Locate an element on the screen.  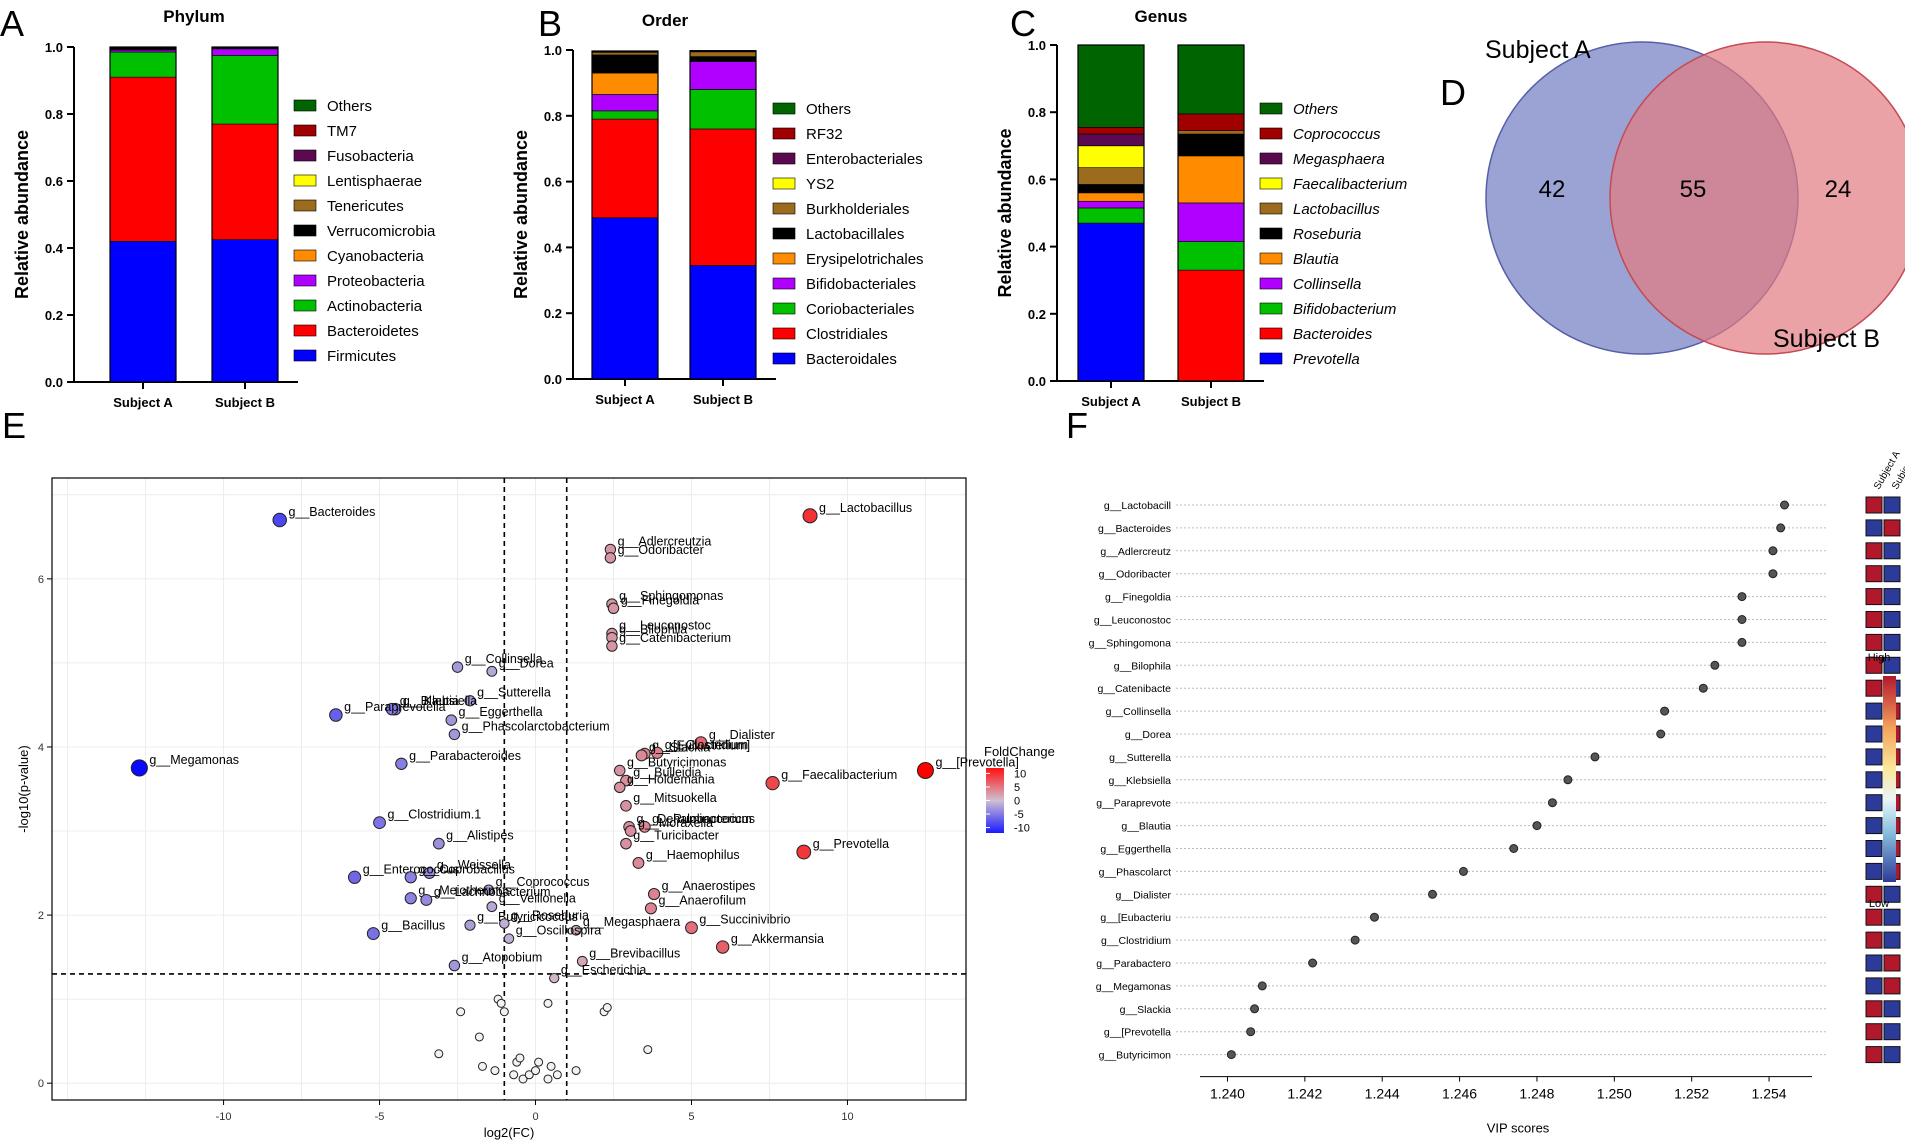
point-label-g-mitsuokella: g__Mitsuokella is located at coordinates (674, 798).